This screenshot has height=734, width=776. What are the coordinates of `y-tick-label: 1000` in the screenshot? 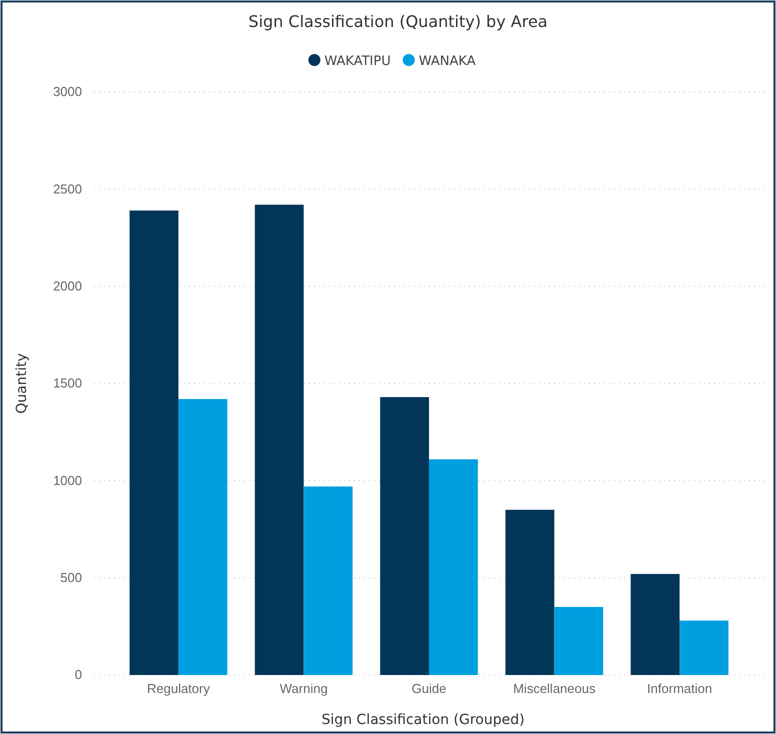 It's located at (67, 480).